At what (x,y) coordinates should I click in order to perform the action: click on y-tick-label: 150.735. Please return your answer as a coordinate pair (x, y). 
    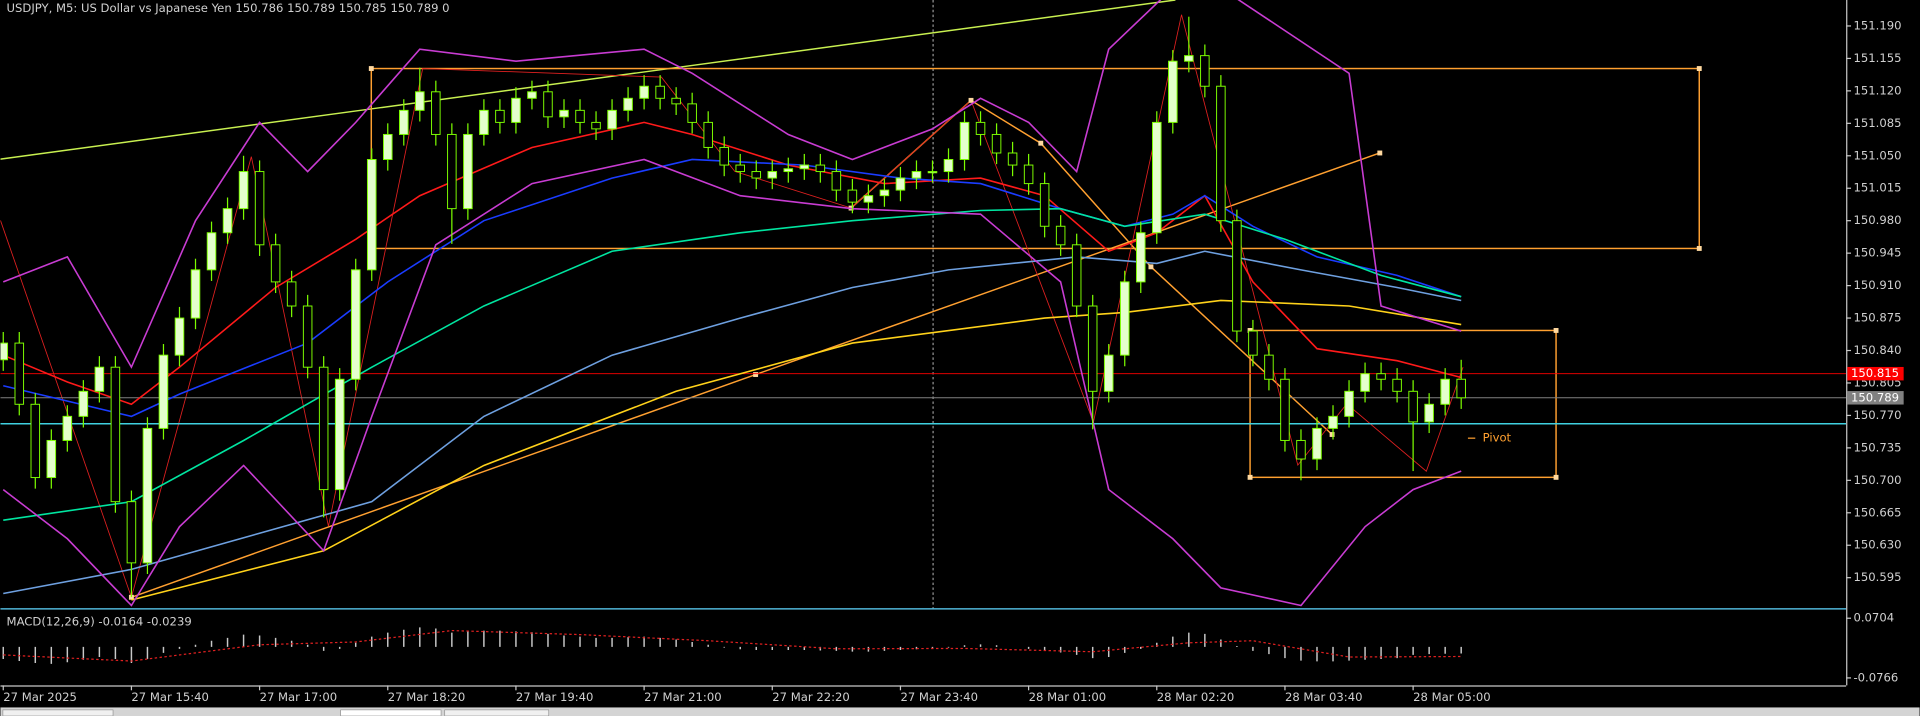
    Looking at the image, I should click on (1877, 447).